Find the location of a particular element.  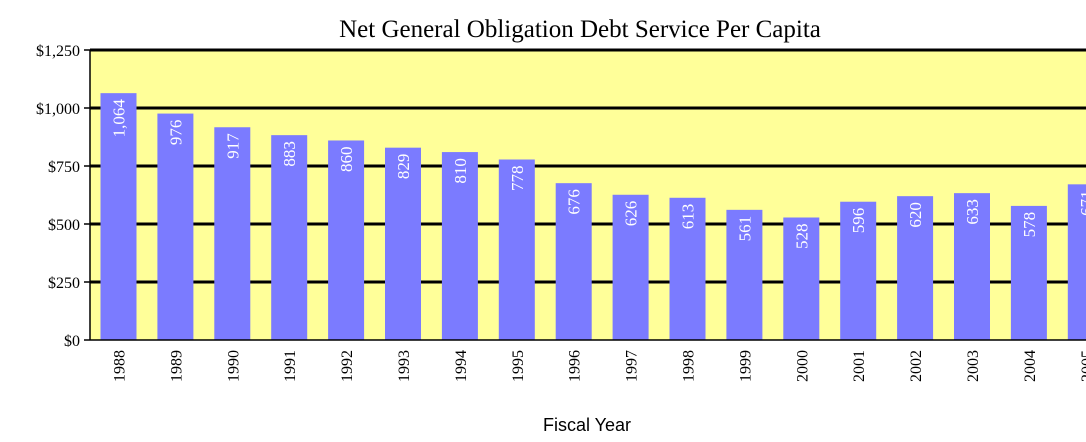

y-tick-label: $750 is located at coordinates (64, 167).